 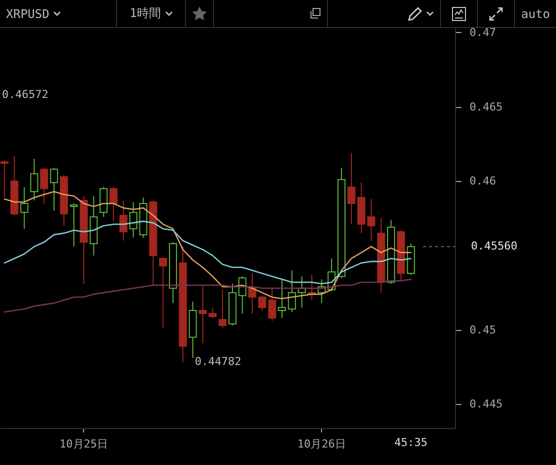 What do you see at coordinates (218, 361) in the screenshot?
I see `annotation: 0.44782` at bounding box center [218, 361].